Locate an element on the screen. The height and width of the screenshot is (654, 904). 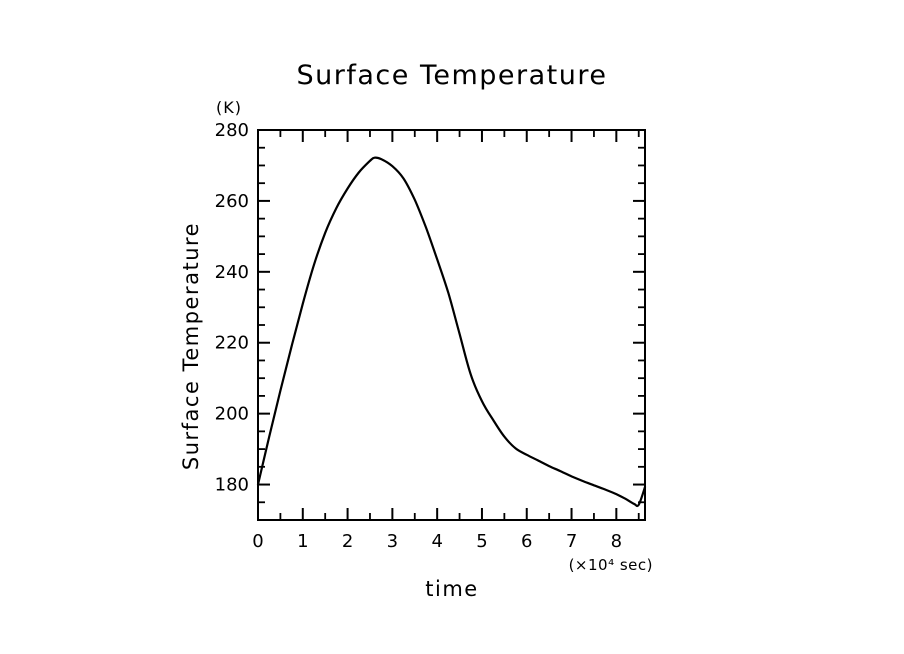
x-tick-label: 6 is located at coordinates (526, 541).